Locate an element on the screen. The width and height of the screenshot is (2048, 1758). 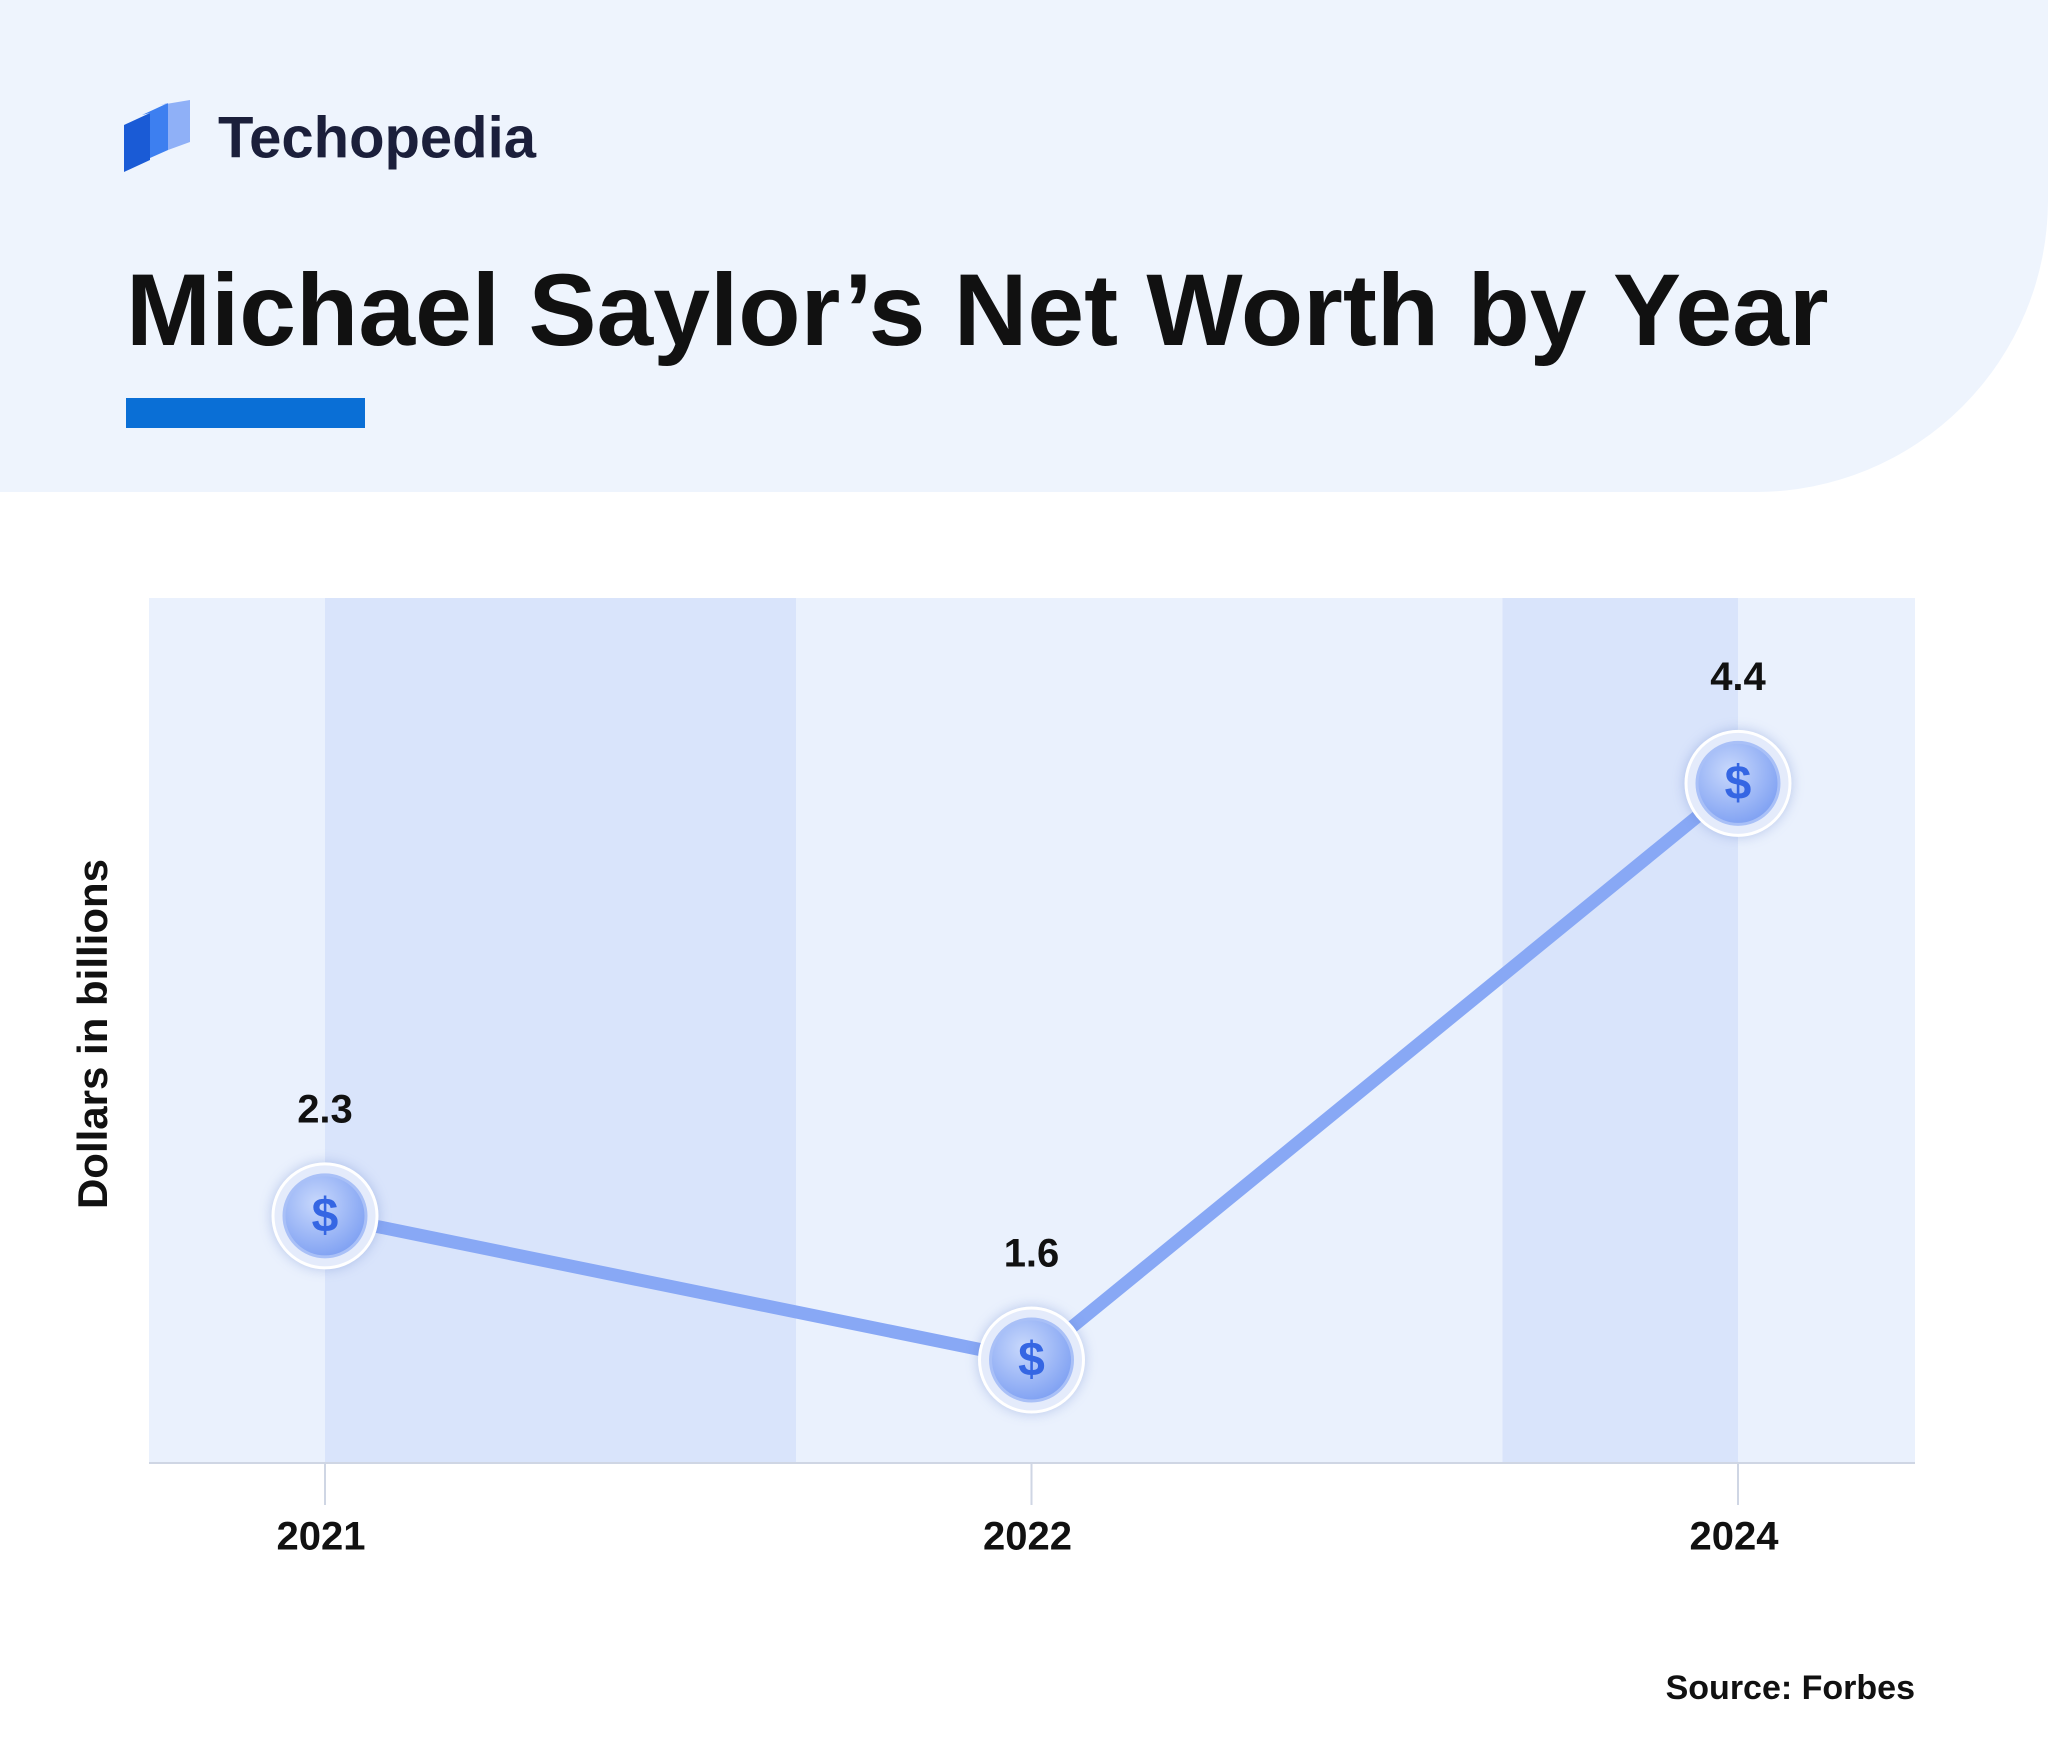
chart-title: Michael Saylor’s Net Worth by Year is located at coordinates (977, 310).